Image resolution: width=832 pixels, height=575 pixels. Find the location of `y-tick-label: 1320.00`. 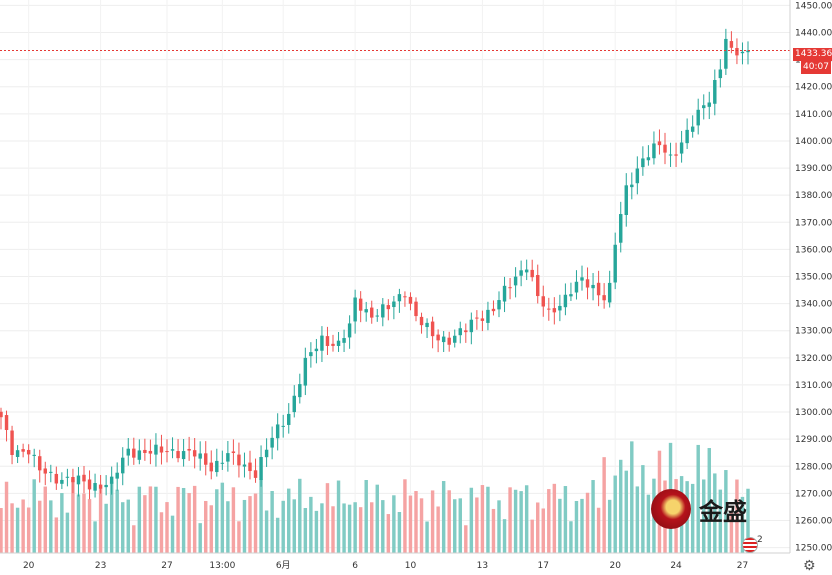

y-tick-label: 1320.00 is located at coordinates (813, 359).